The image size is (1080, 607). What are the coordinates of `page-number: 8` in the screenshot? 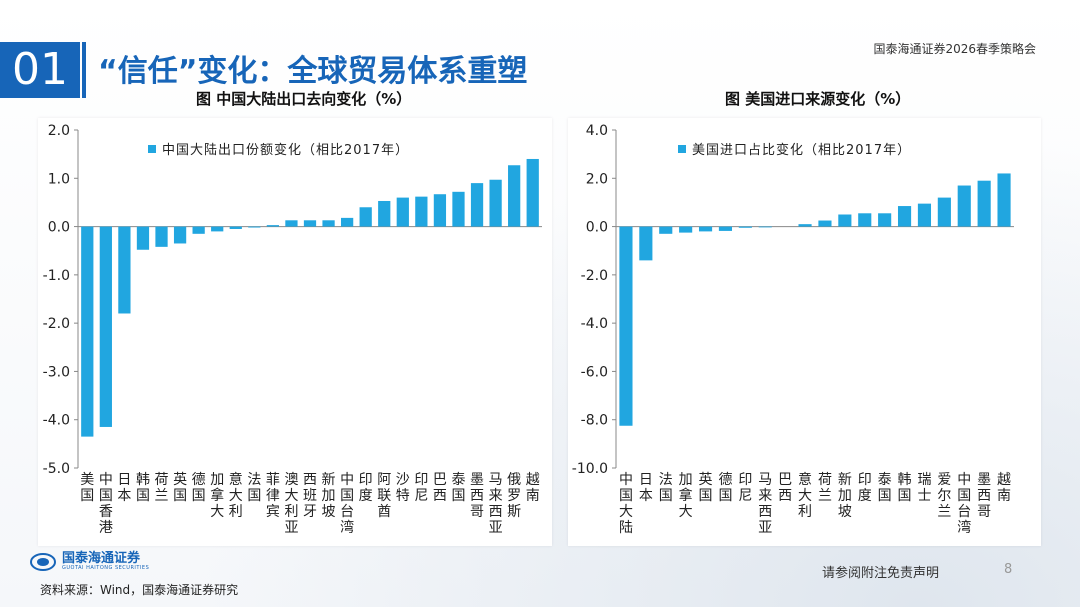 It's located at (1008, 569).